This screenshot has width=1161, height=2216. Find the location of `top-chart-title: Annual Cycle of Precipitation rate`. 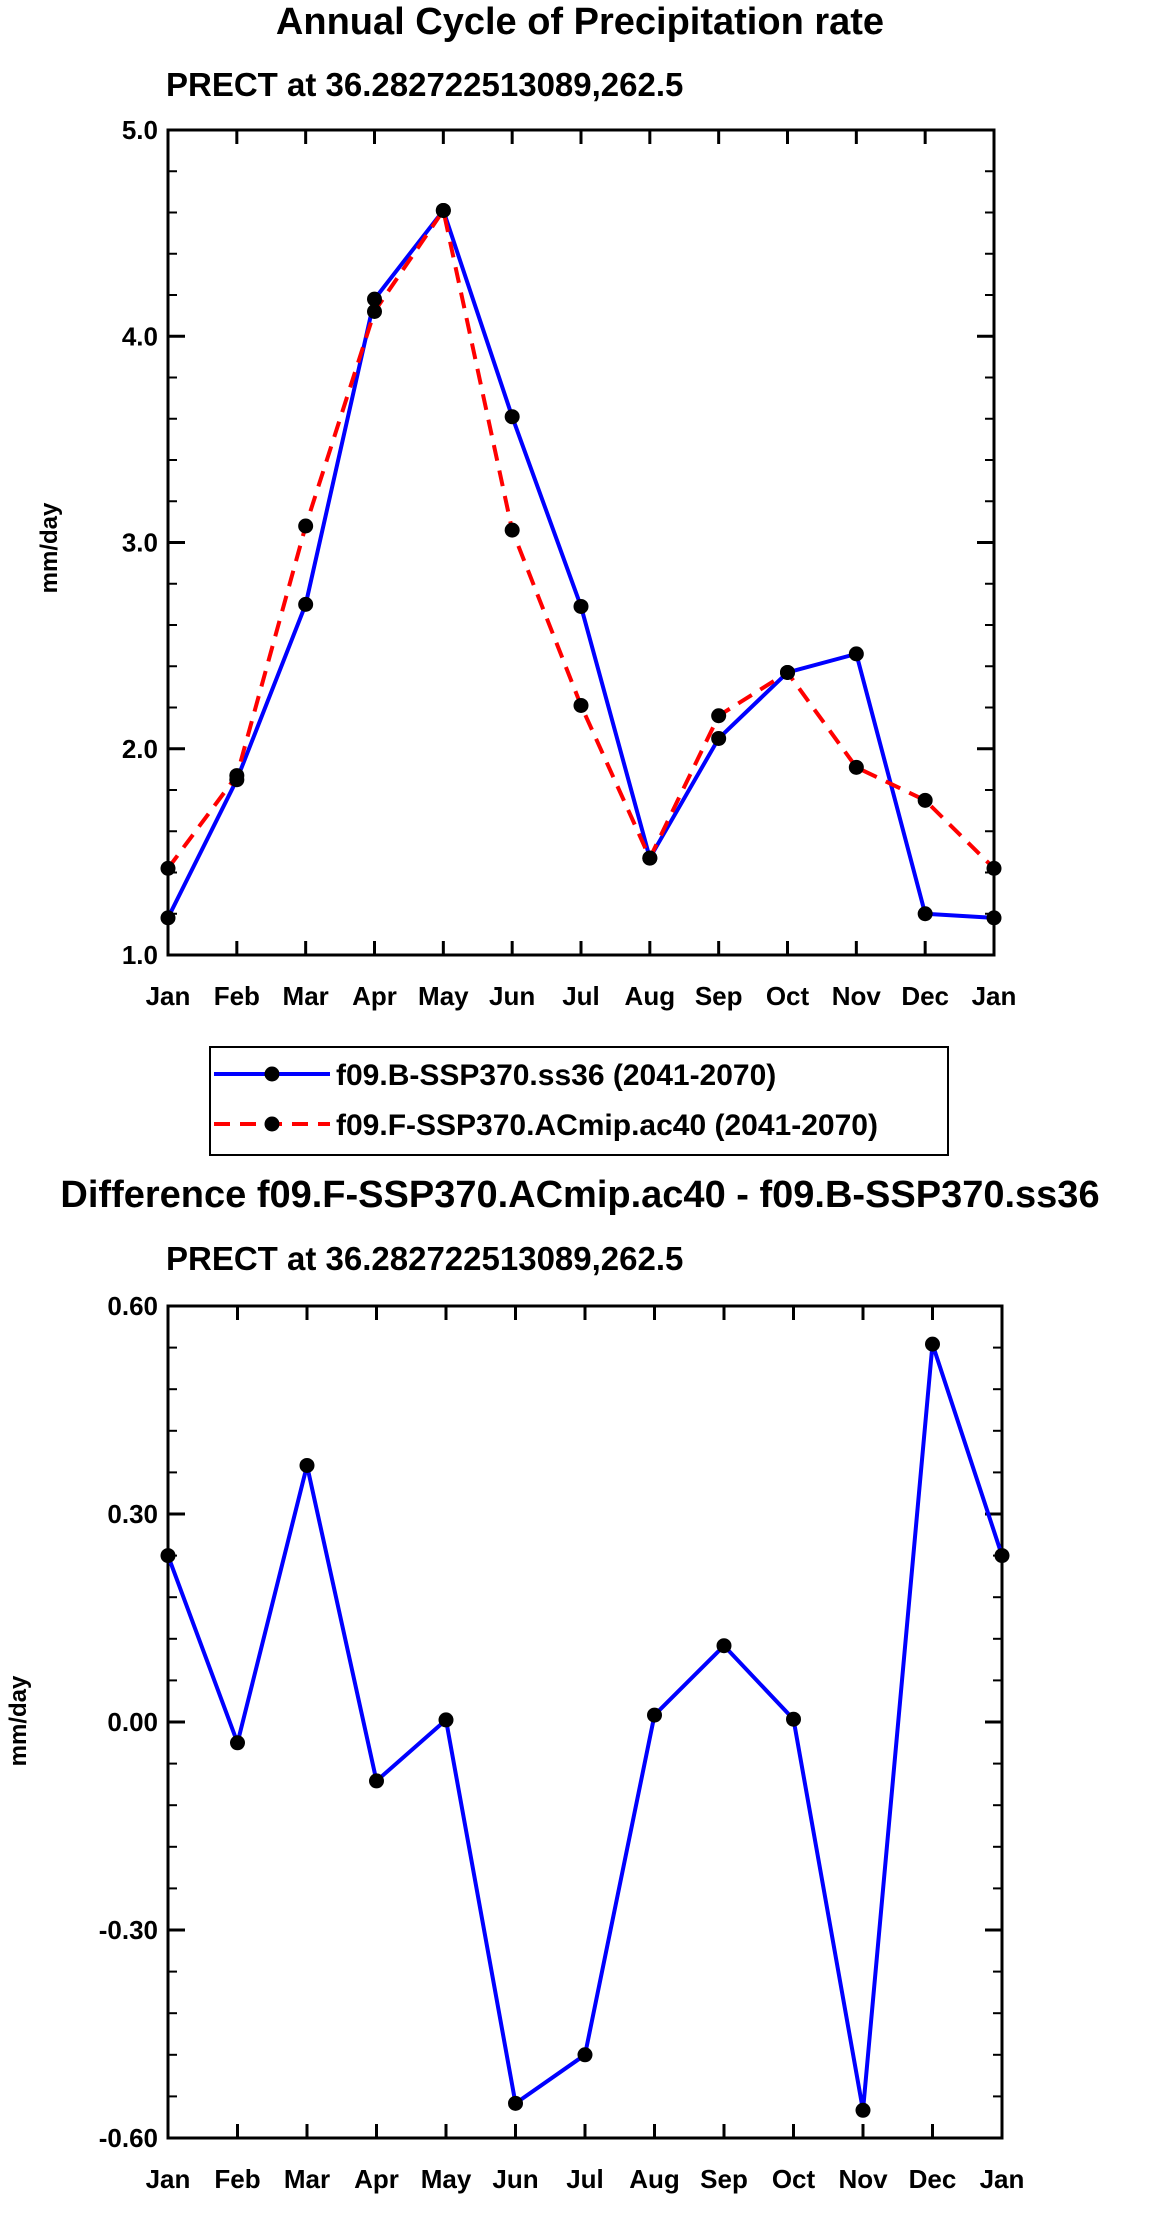

top-chart-title: Annual Cycle of Precipitation rate is located at coordinates (580, 22).